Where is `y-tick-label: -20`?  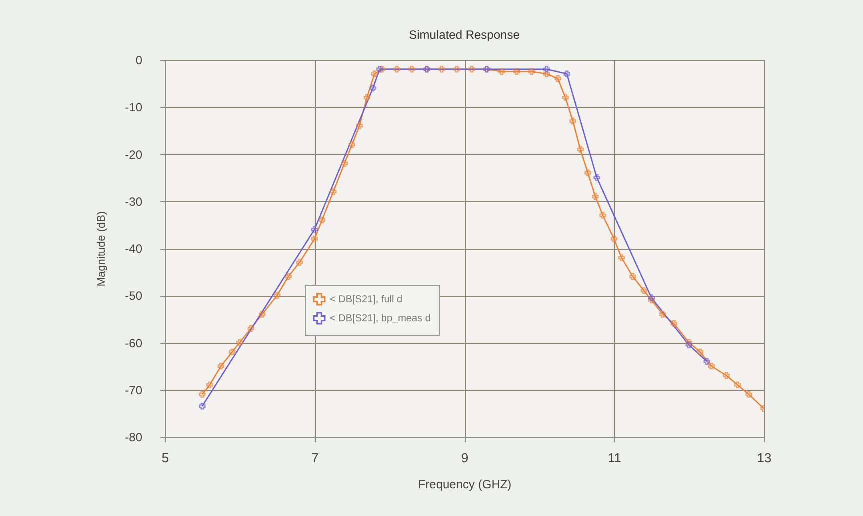 y-tick-label: -20 is located at coordinates (134, 155).